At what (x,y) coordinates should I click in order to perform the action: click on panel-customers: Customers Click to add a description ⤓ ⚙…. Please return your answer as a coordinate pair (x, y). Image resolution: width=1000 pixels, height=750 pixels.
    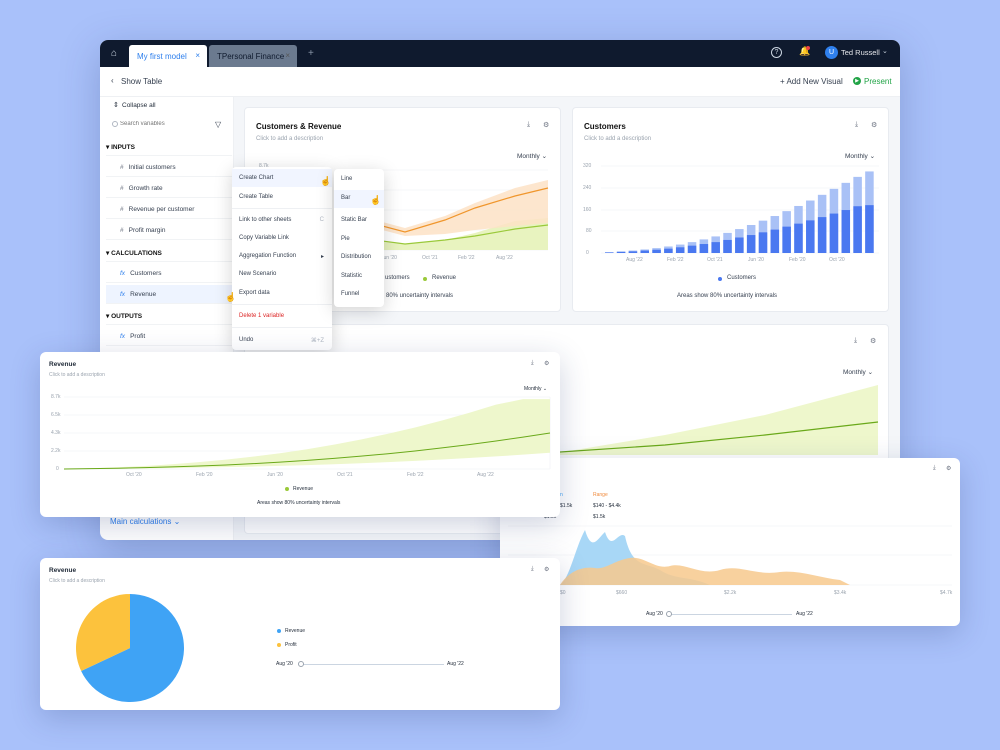
    Looking at the image, I should click on (730, 209).